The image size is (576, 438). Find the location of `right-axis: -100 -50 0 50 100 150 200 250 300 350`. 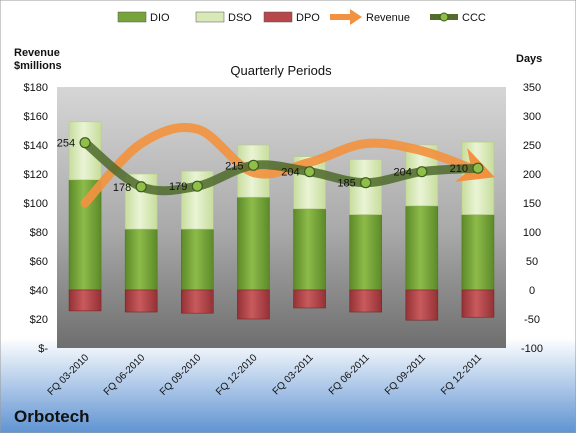

right-axis: -100 -50 0 50 100 150 200 250 300 350 is located at coordinates (532, 218).